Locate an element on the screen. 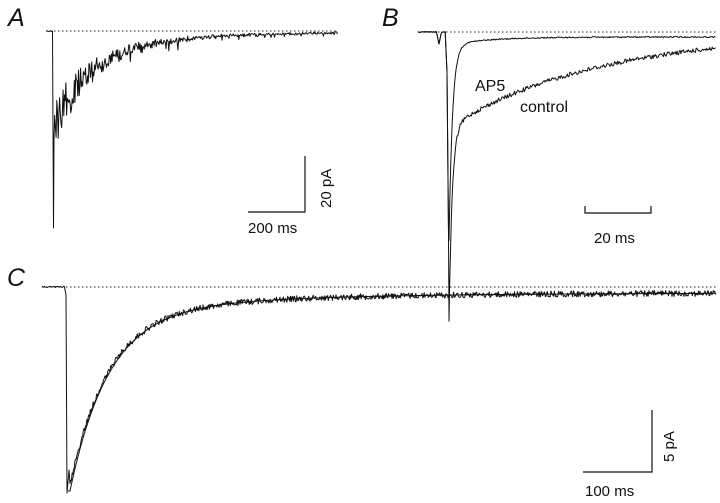 This screenshot has width=720, height=503. panel-a-amp-label: 20 pA is located at coordinates (326, 188).